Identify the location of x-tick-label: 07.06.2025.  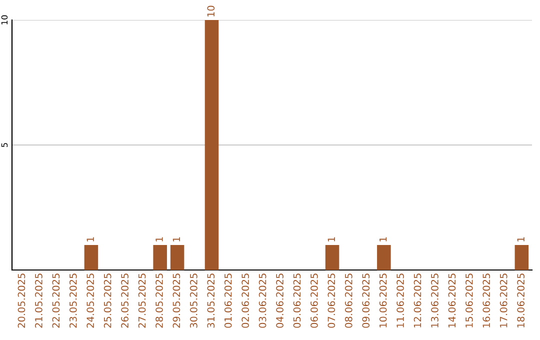
(332, 301).